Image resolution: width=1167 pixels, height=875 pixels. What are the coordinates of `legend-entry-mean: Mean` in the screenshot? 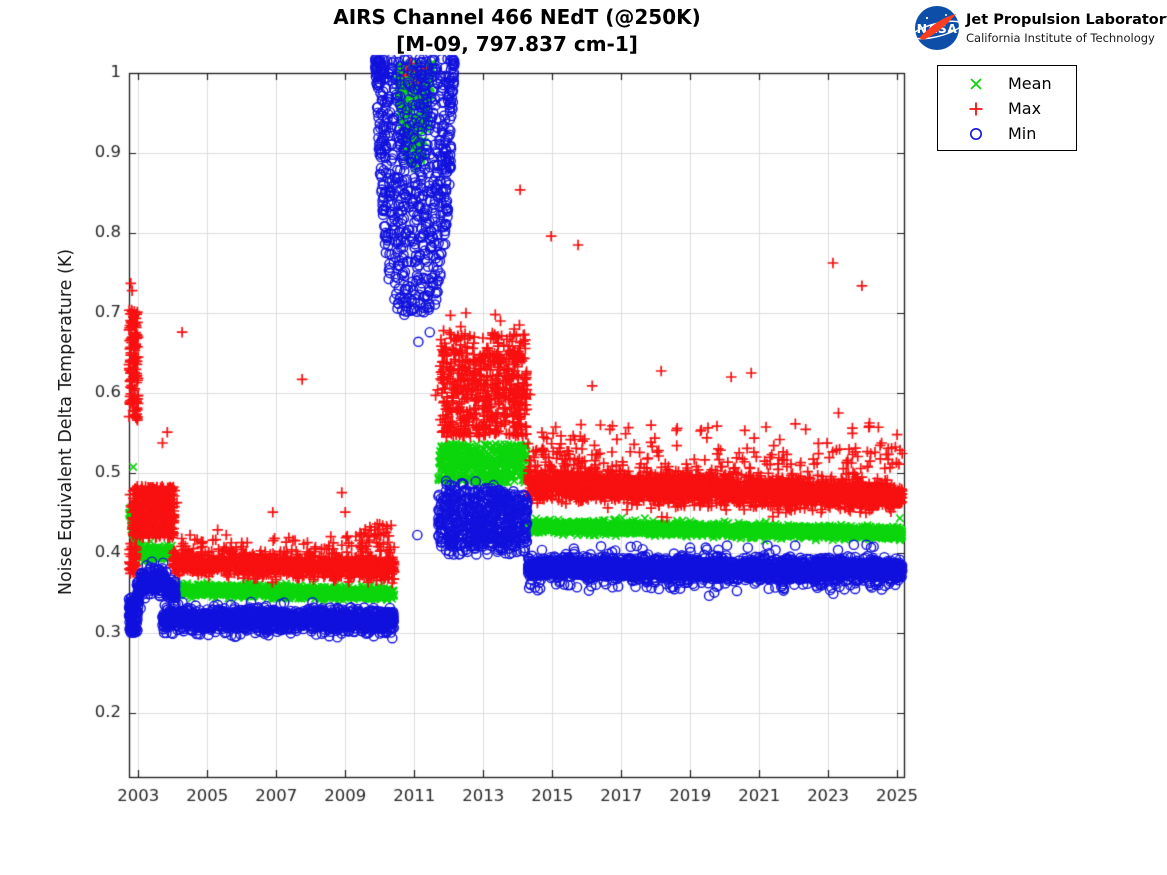 It's located at (1007, 83).